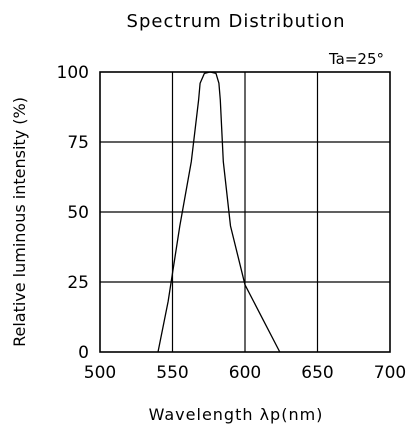 The width and height of the screenshot is (409, 433). I want to click on y-tick-label: 75, so click(78, 143).